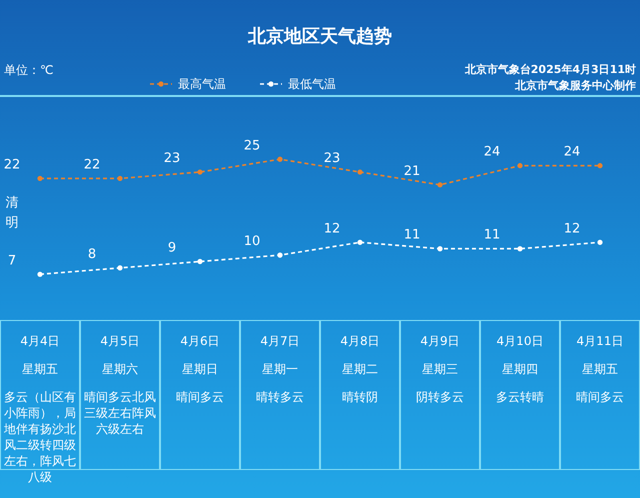  What do you see at coordinates (120, 341) in the screenshot?
I see `x-tick-label: 4月5日` at bounding box center [120, 341].